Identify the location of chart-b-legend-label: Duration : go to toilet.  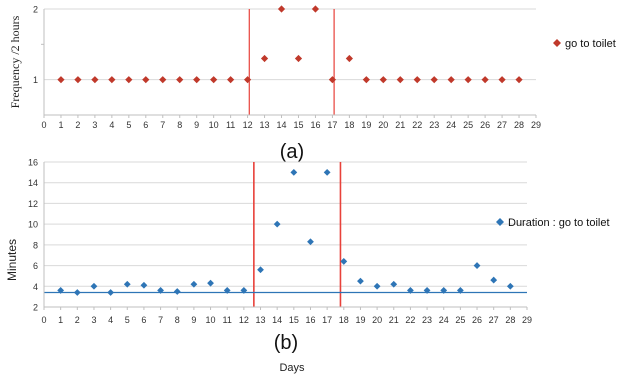
(559, 223).